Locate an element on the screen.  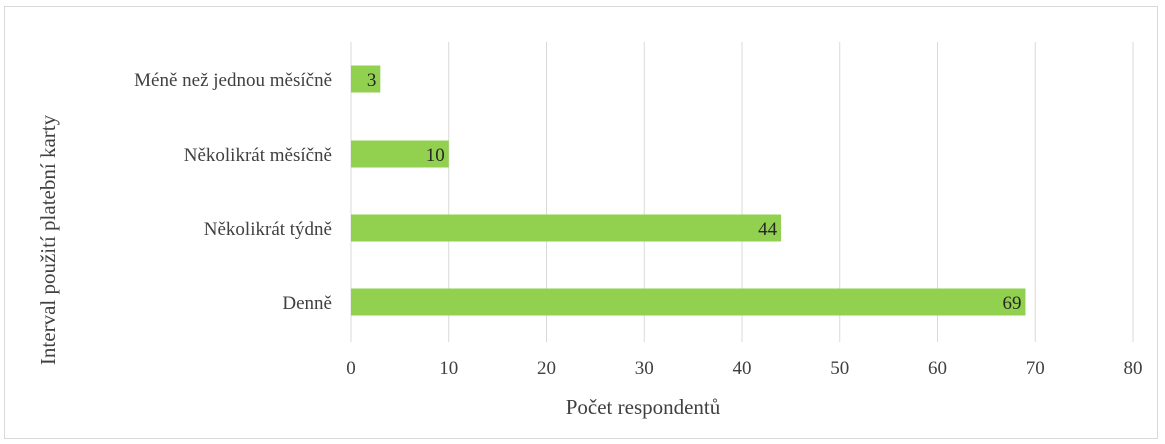
x-tick-label: 10 is located at coordinates (448, 368).